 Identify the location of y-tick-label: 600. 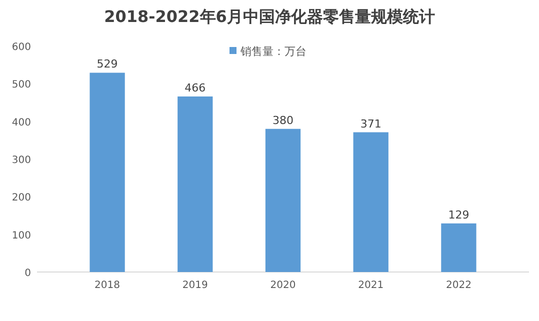
(21, 47).